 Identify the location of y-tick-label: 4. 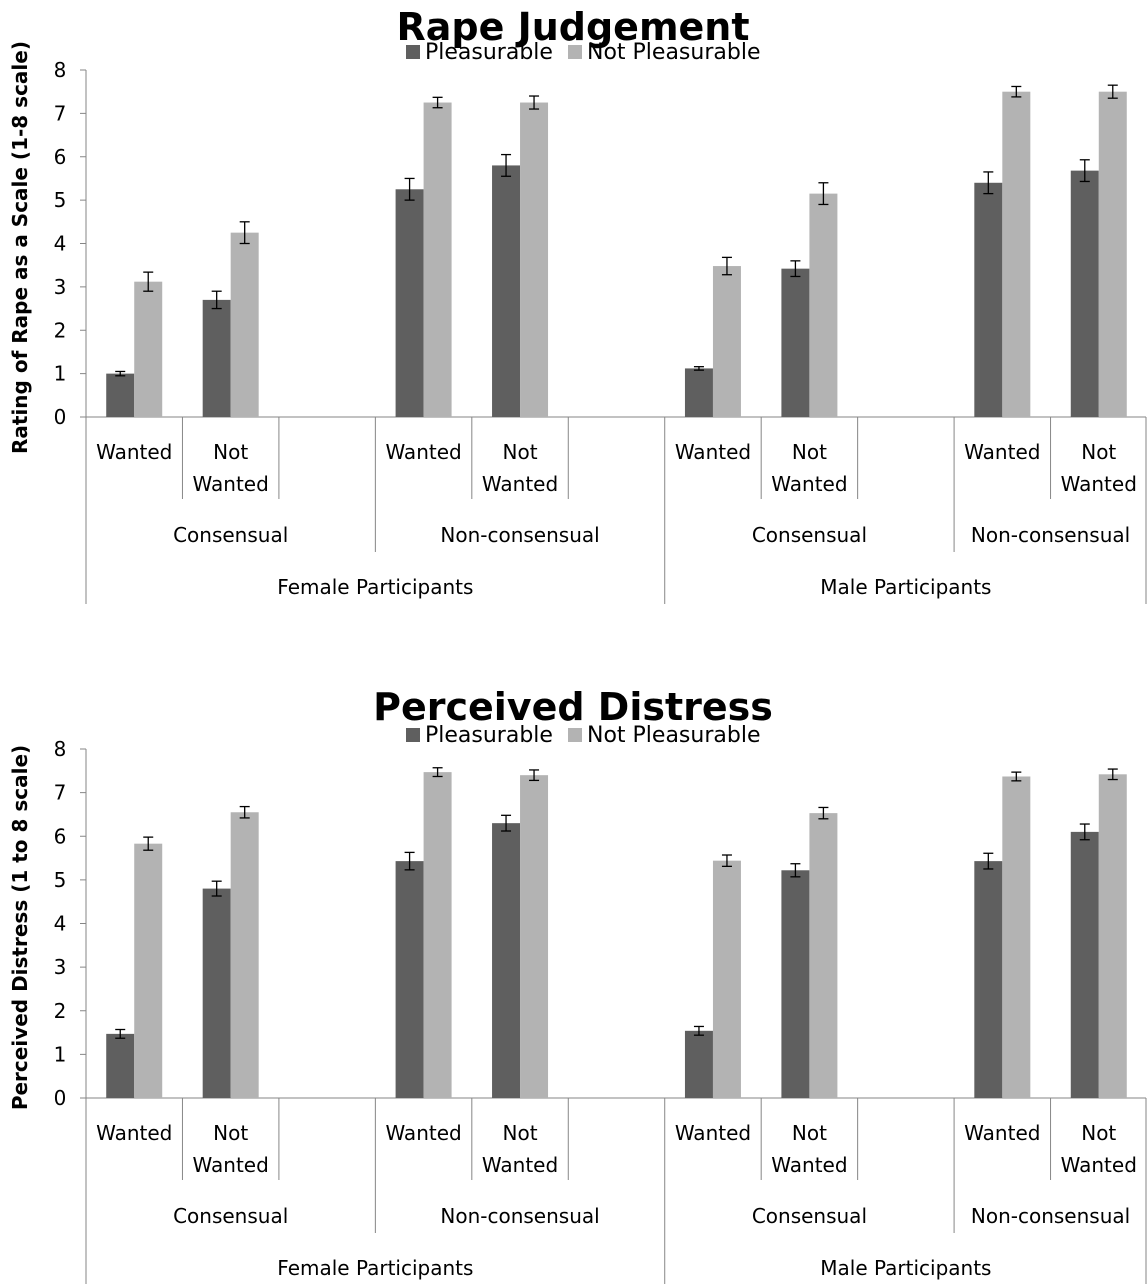
(60, 244).